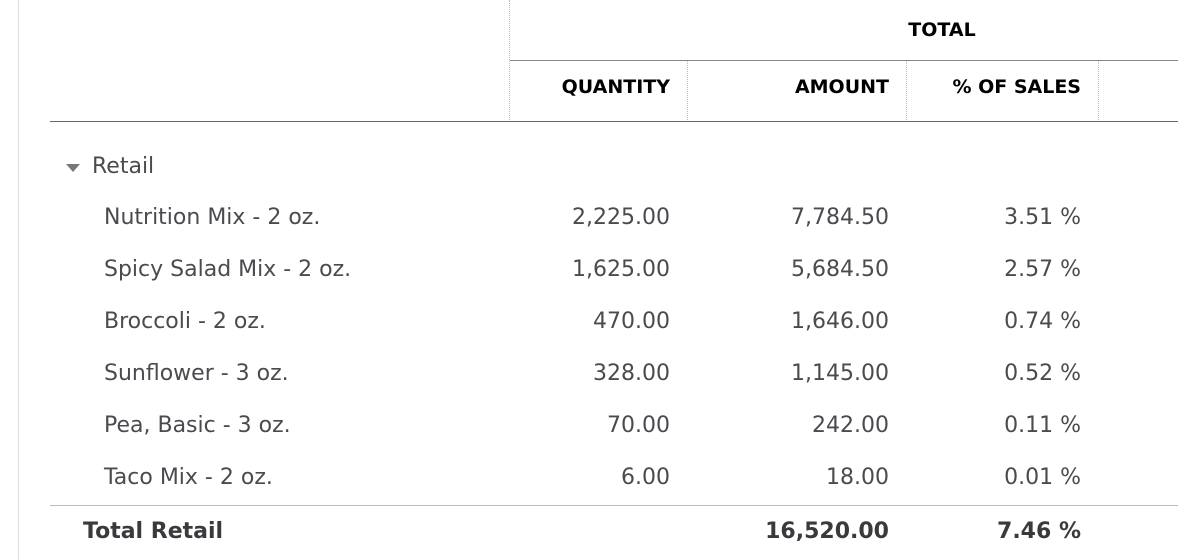 The height and width of the screenshot is (560, 1178). Describe the element at coordinates (1042, 269) in the screenshot. I see `row-percent: 2.57 %` at that location.